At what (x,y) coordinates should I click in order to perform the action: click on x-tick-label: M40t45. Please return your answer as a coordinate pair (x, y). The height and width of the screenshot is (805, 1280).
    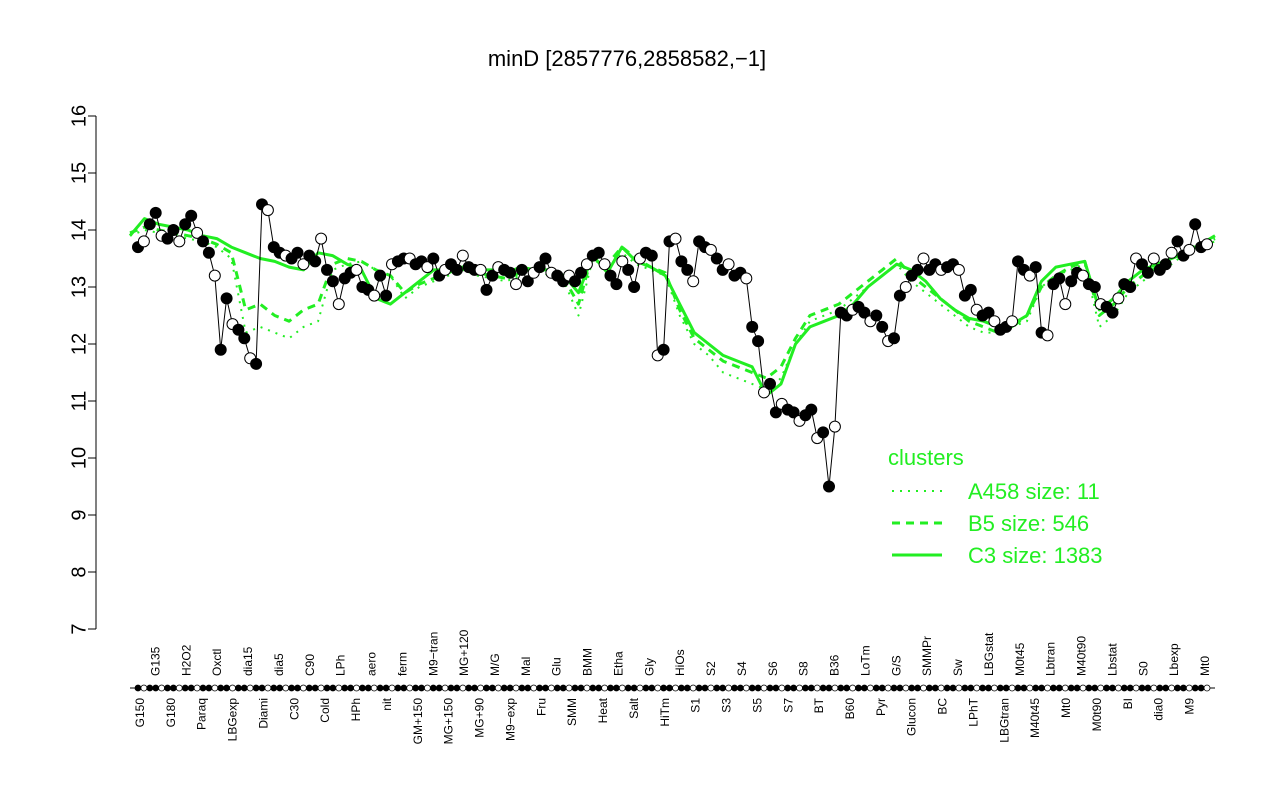
    Looking at the image, I should click on (1035, 718).